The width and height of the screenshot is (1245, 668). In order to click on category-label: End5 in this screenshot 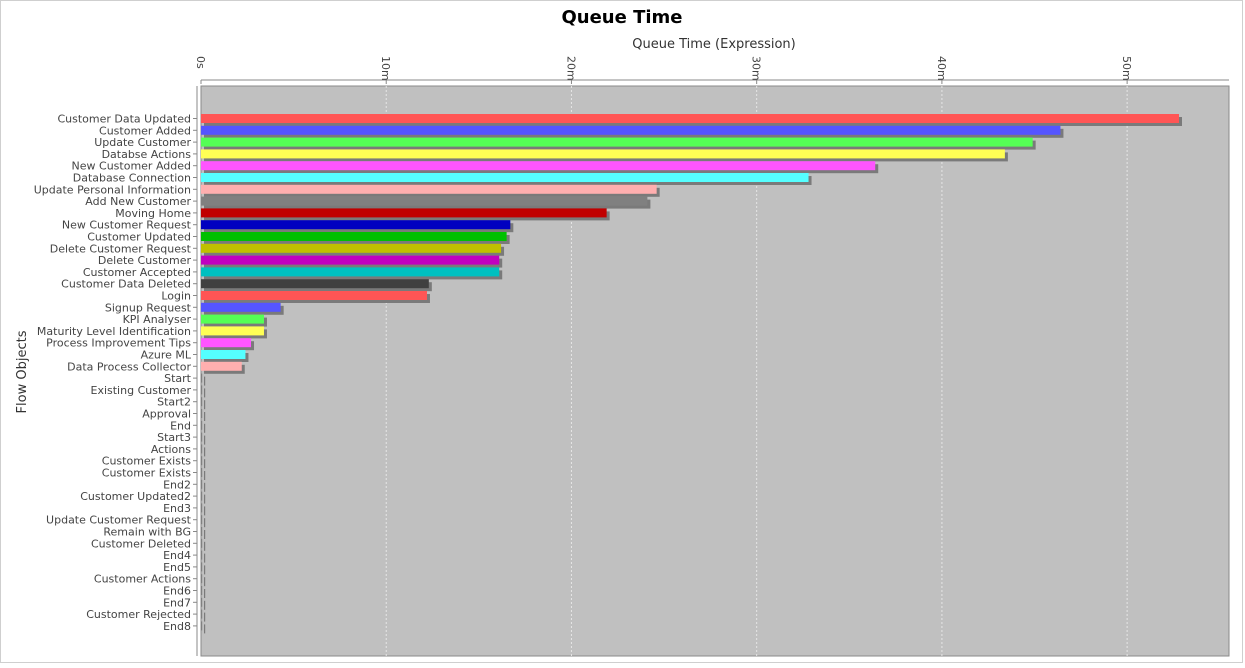, I will do `click(177, 567)`.